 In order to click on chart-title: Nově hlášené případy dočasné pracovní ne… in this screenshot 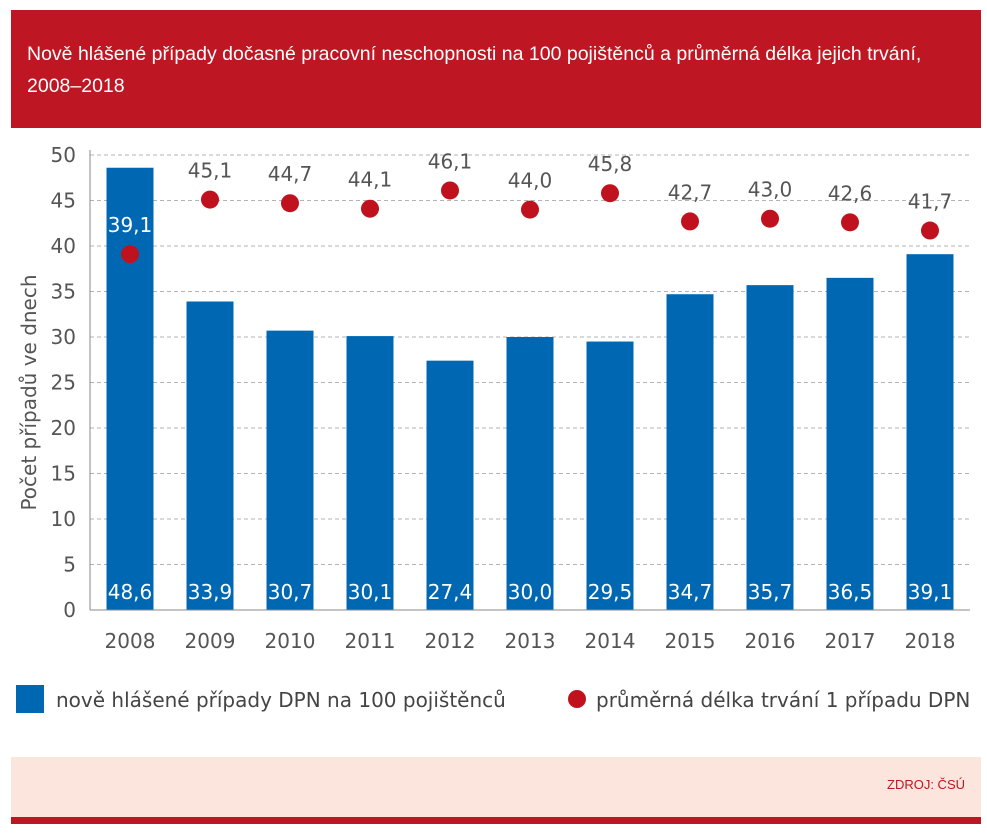, I will do `click(474, 70)`.